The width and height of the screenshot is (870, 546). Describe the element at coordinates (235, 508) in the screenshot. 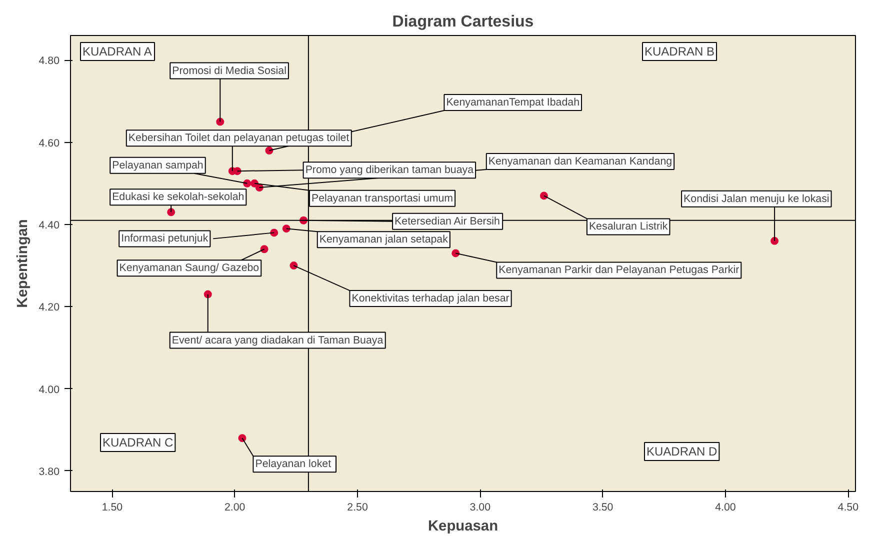

I see `x-tick-label: 2.00` at that location.